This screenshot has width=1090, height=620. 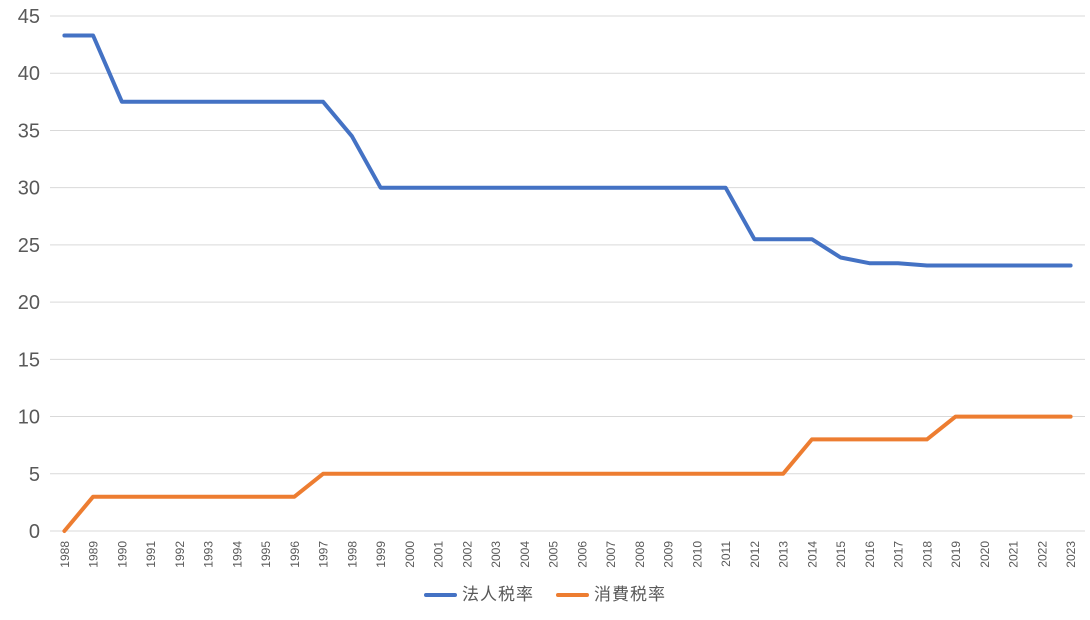 What do you see at coordinates (697, 554) in the screenshot?
I see `x-axis-label-2010: 2010` at bounding box center [697, 554].